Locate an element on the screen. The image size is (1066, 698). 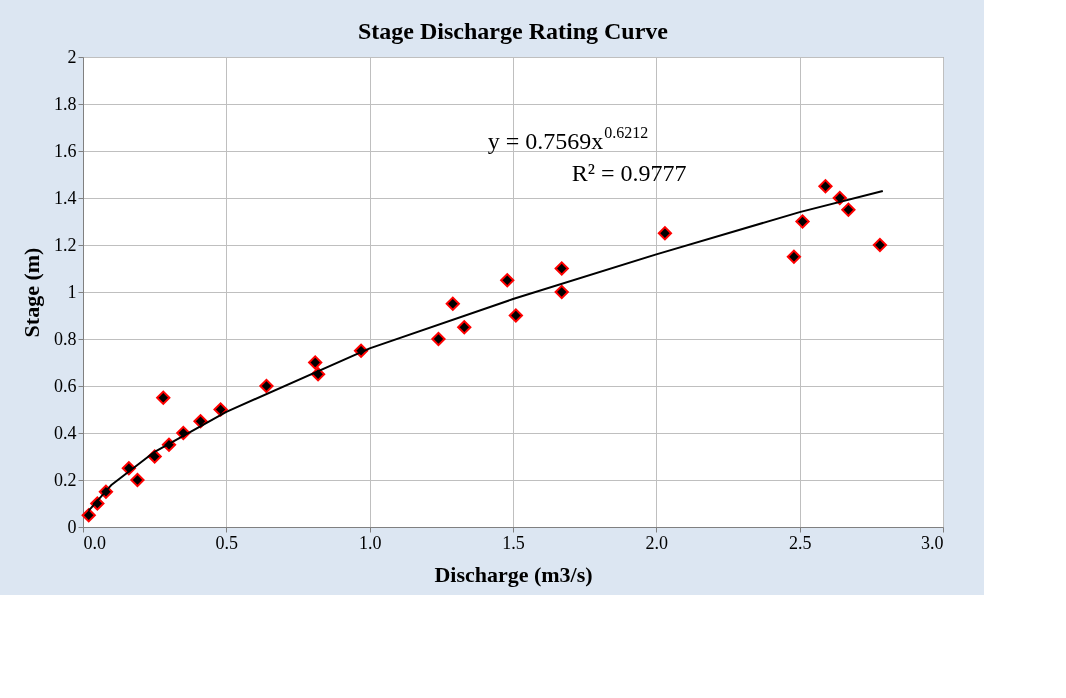
chart-title: Stage Discharge Rating Curve is located at coordinates (513, 31).